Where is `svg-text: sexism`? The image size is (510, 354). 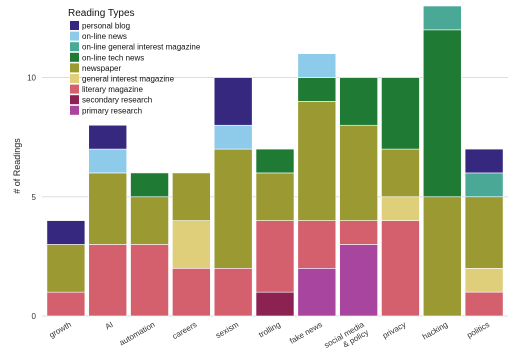 svg-text: sexism is located at coordinates (227, 330).